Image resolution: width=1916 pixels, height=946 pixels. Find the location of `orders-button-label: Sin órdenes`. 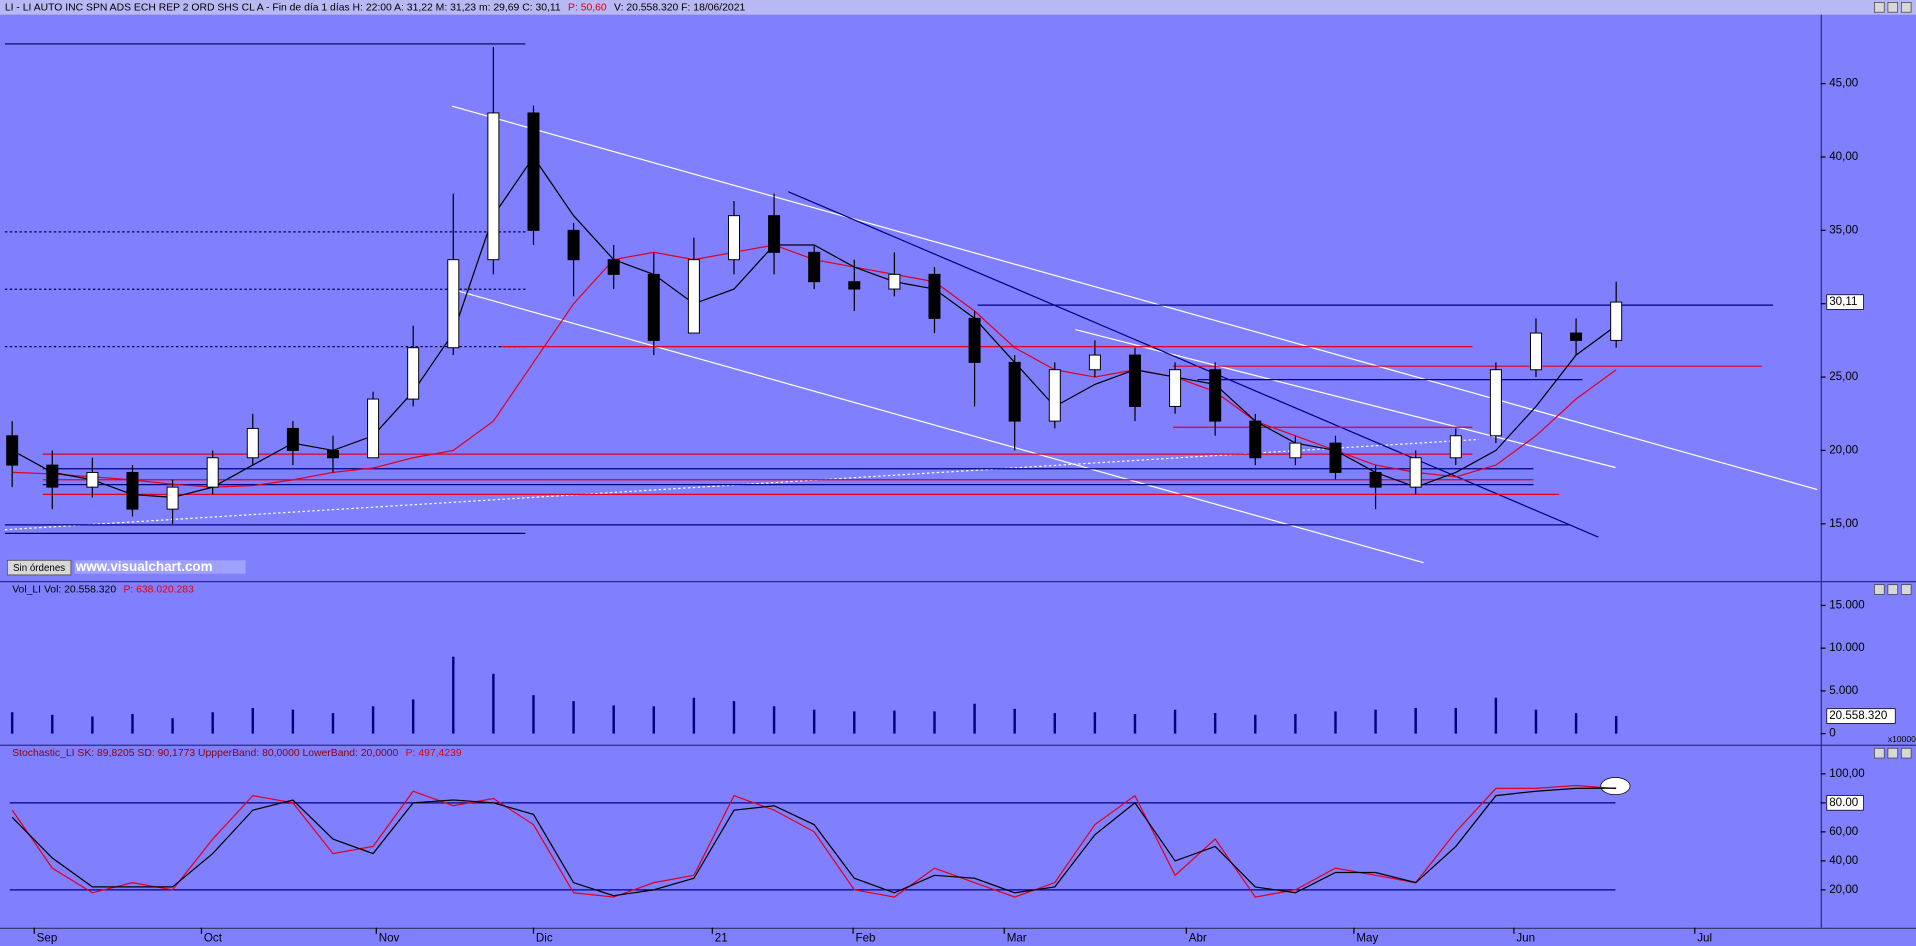

orders-button-label: Sin órdenes is located at coordinates (39, 568).